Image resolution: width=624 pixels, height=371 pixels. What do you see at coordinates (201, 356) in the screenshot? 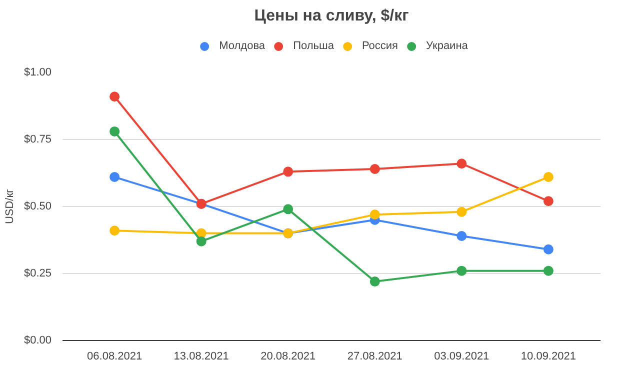
I see `x-tick-label: 13.08.2021` at bounding box center [201, 356].